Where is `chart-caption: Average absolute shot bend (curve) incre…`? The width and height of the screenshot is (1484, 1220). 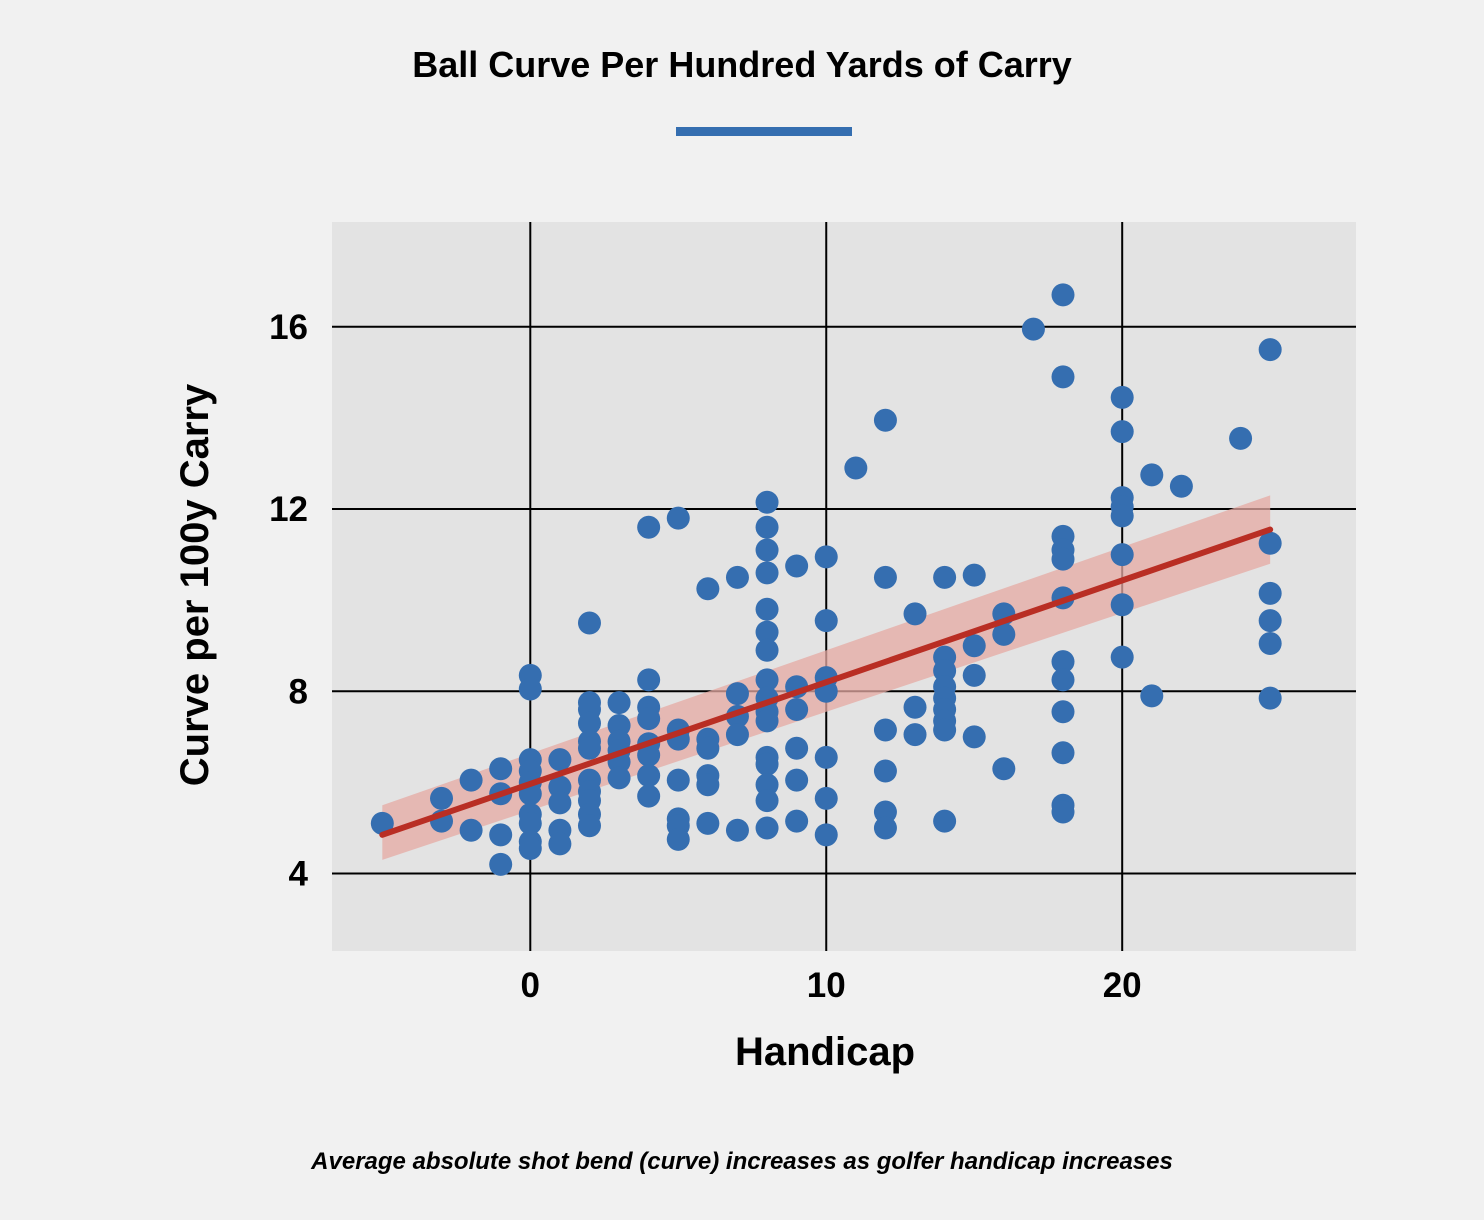
chart-caption: Average absolute shot bend (curve) incre… is located at coordinates (742, 1161).